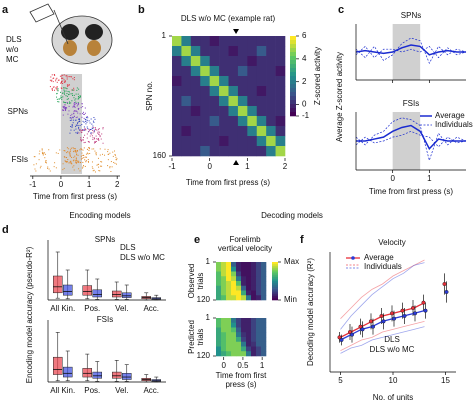 This screenshot has height=419, width=474. Describe the element at coordinates (12, 59) in the screenshot. I see `group-label: MC` at that location.